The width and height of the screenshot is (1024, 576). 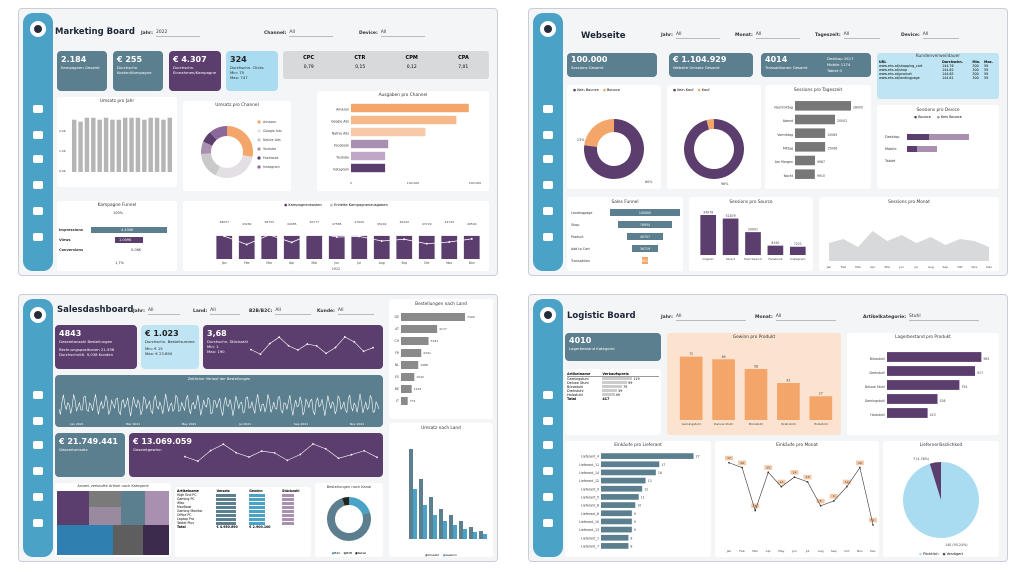 I want to click on legend-item: ● Pünktlich, so click(x=929, y=554).